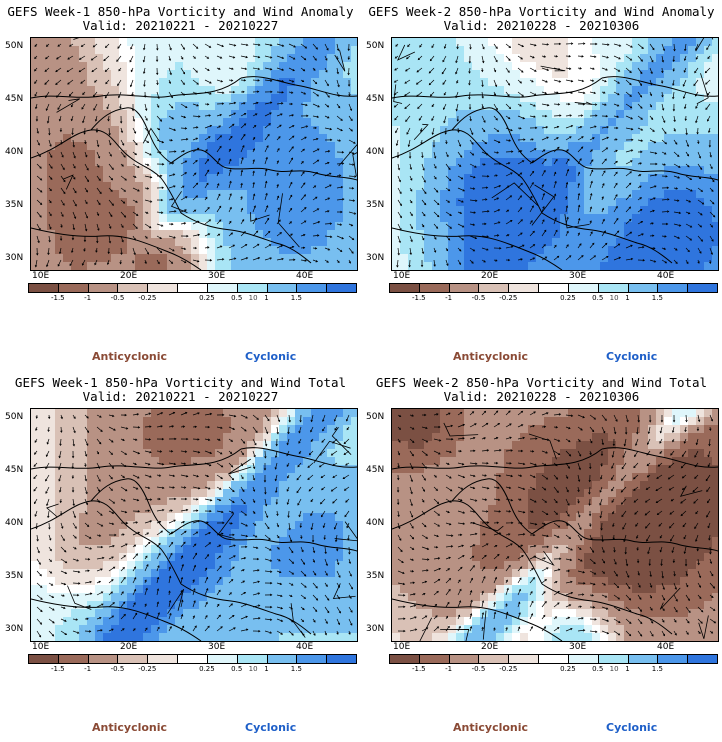  Describe the element at coordinates (541, 25) in the screenshot. I see `panel-valid-dates: Valid: 20210228 - 20210306` at that location.